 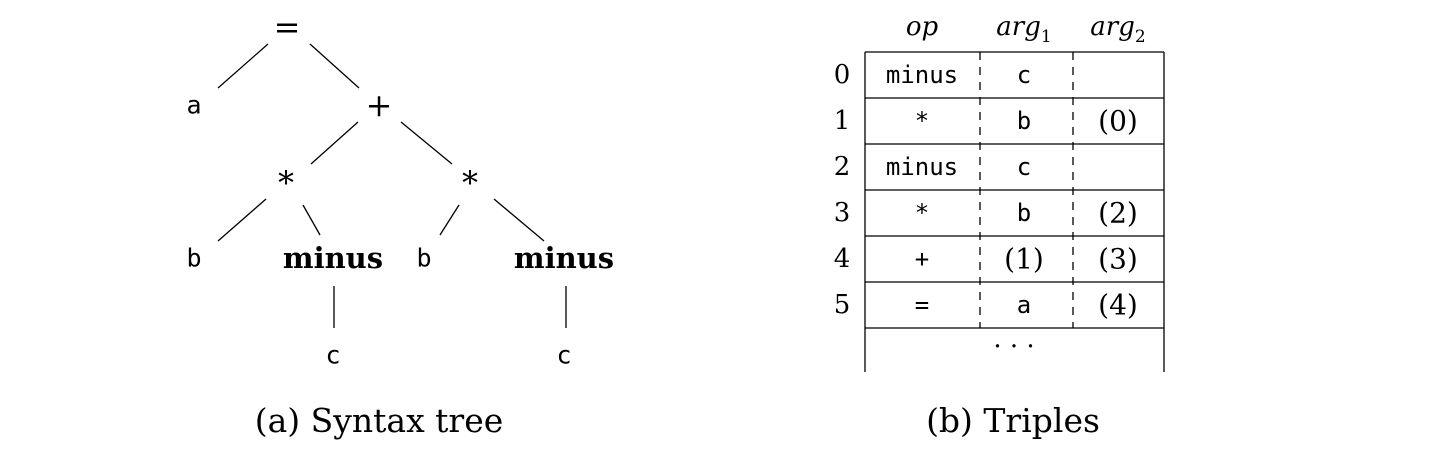 What do you see at coordinates (287, 27) in the screenshot?
I see `tree-node-equals: =` at bounding box center [287, 27].